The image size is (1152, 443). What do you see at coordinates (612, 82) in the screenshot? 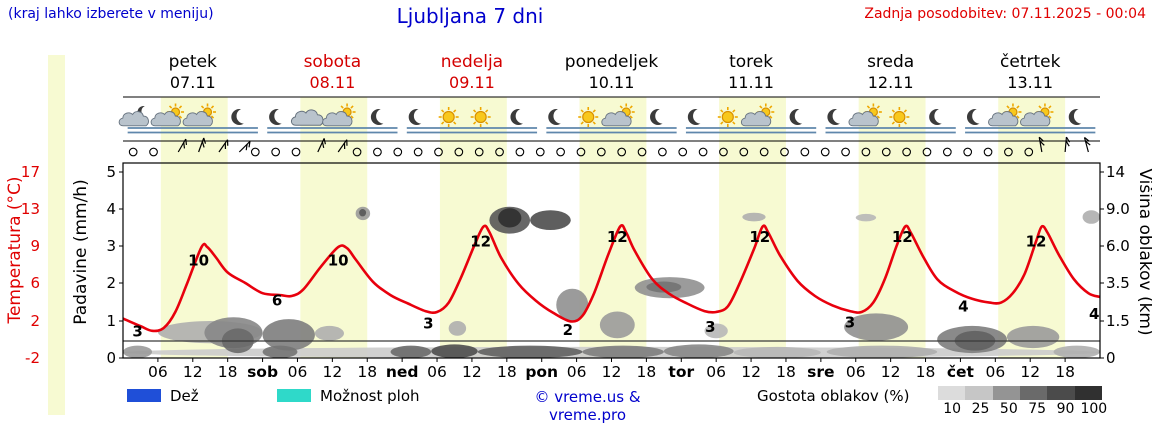
I see `svg-text: 10.11` at bounding box center [612, 82].